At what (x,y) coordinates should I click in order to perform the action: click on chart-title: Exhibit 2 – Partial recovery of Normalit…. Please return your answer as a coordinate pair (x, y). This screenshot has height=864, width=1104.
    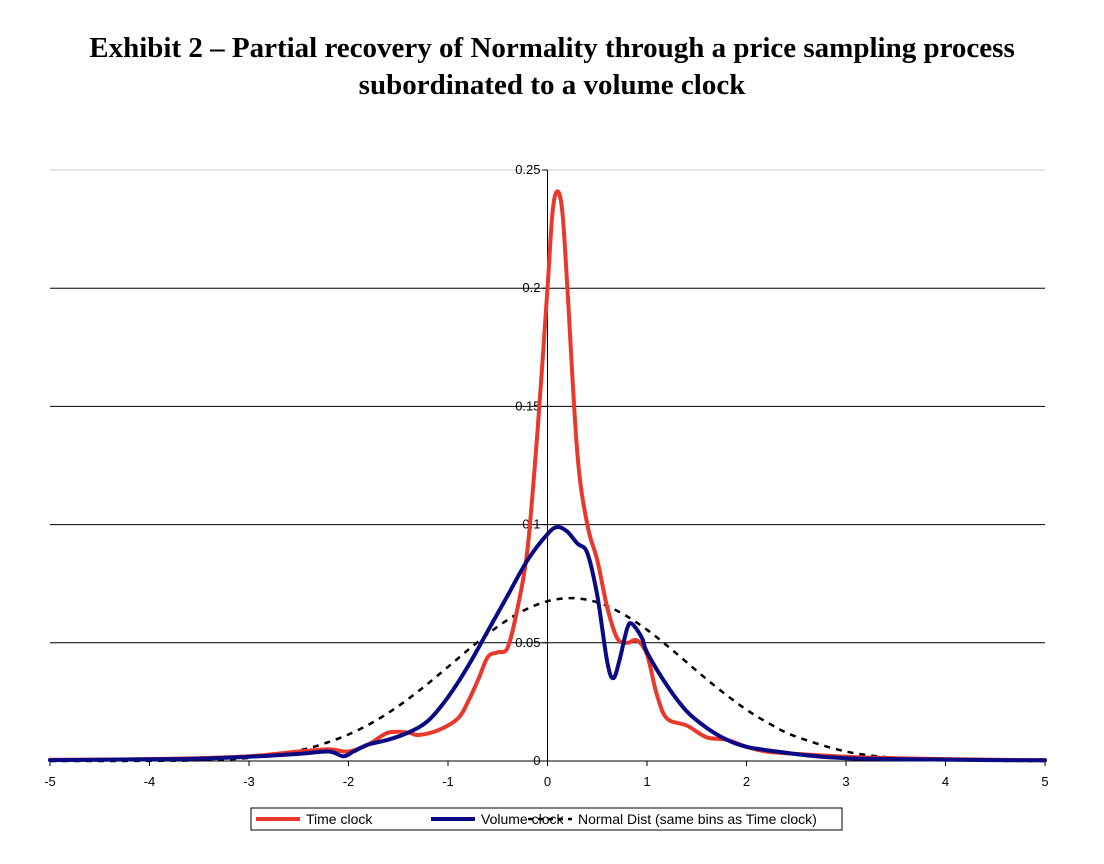
    Looking at the image, I should click on (552, 67).